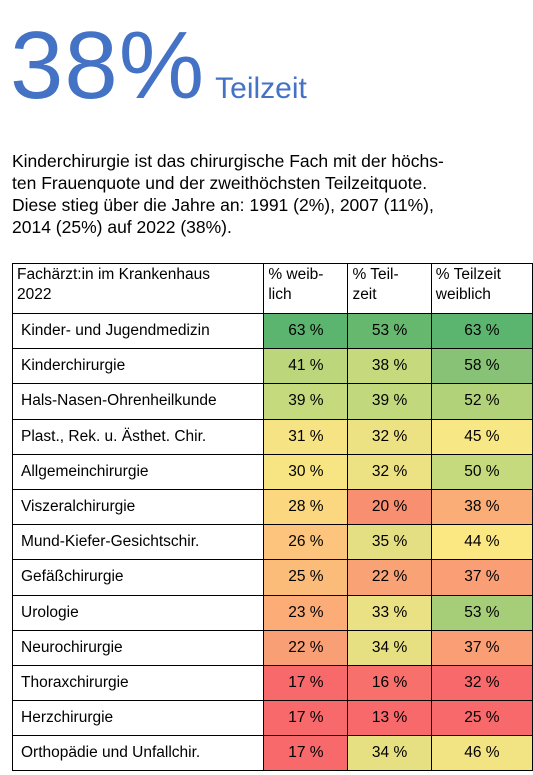 The height and width of the screenshot is (775, 533). I want to click on cell-parttime-female-percent: 44 %, so click(481, 542).